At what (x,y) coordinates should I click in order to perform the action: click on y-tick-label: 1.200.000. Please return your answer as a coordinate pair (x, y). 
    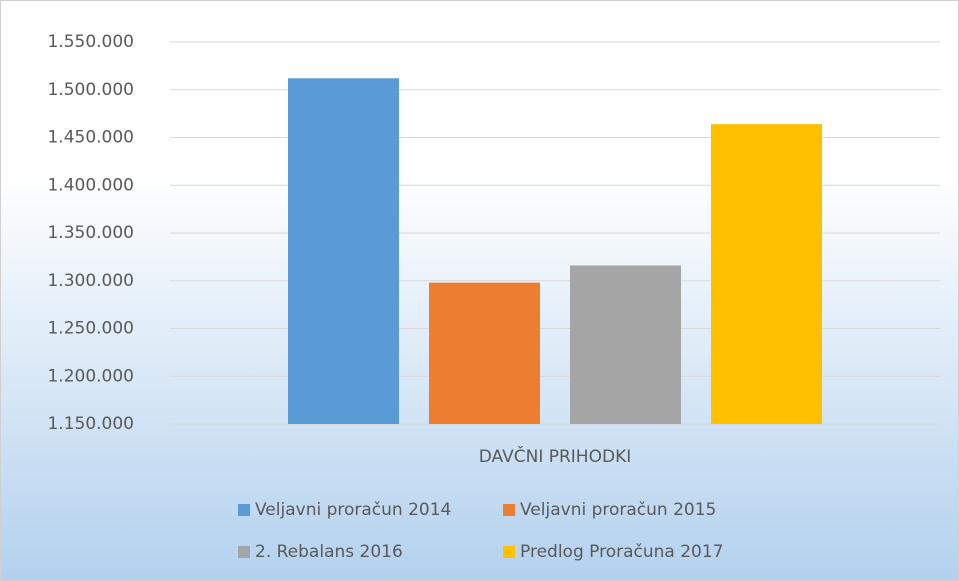
    Looking at the image, I should click on (90, 376).